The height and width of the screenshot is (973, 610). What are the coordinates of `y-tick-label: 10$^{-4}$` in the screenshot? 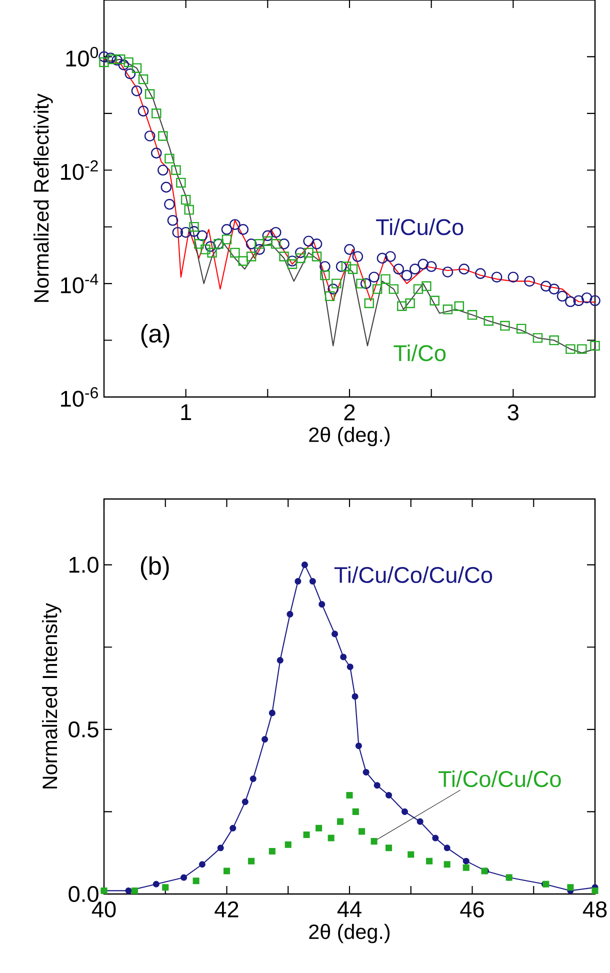 It's located at (79, 284).